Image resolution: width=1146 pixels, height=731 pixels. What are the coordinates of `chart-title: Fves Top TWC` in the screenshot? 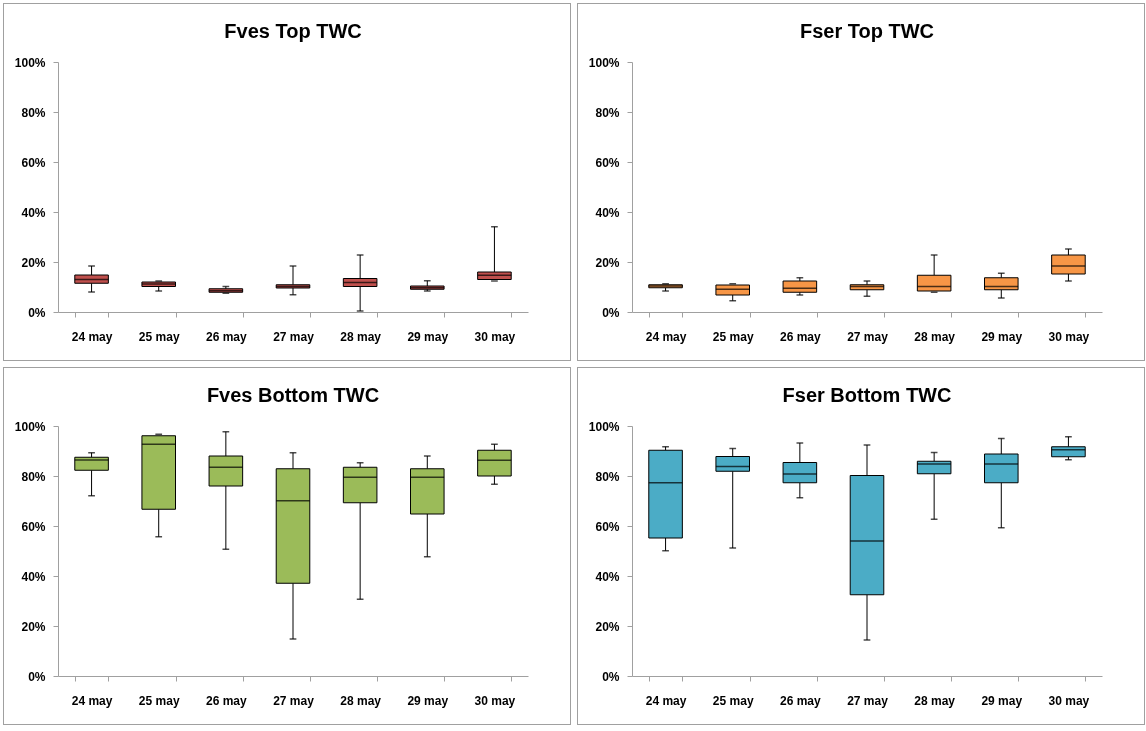 It's located at (293, 31).